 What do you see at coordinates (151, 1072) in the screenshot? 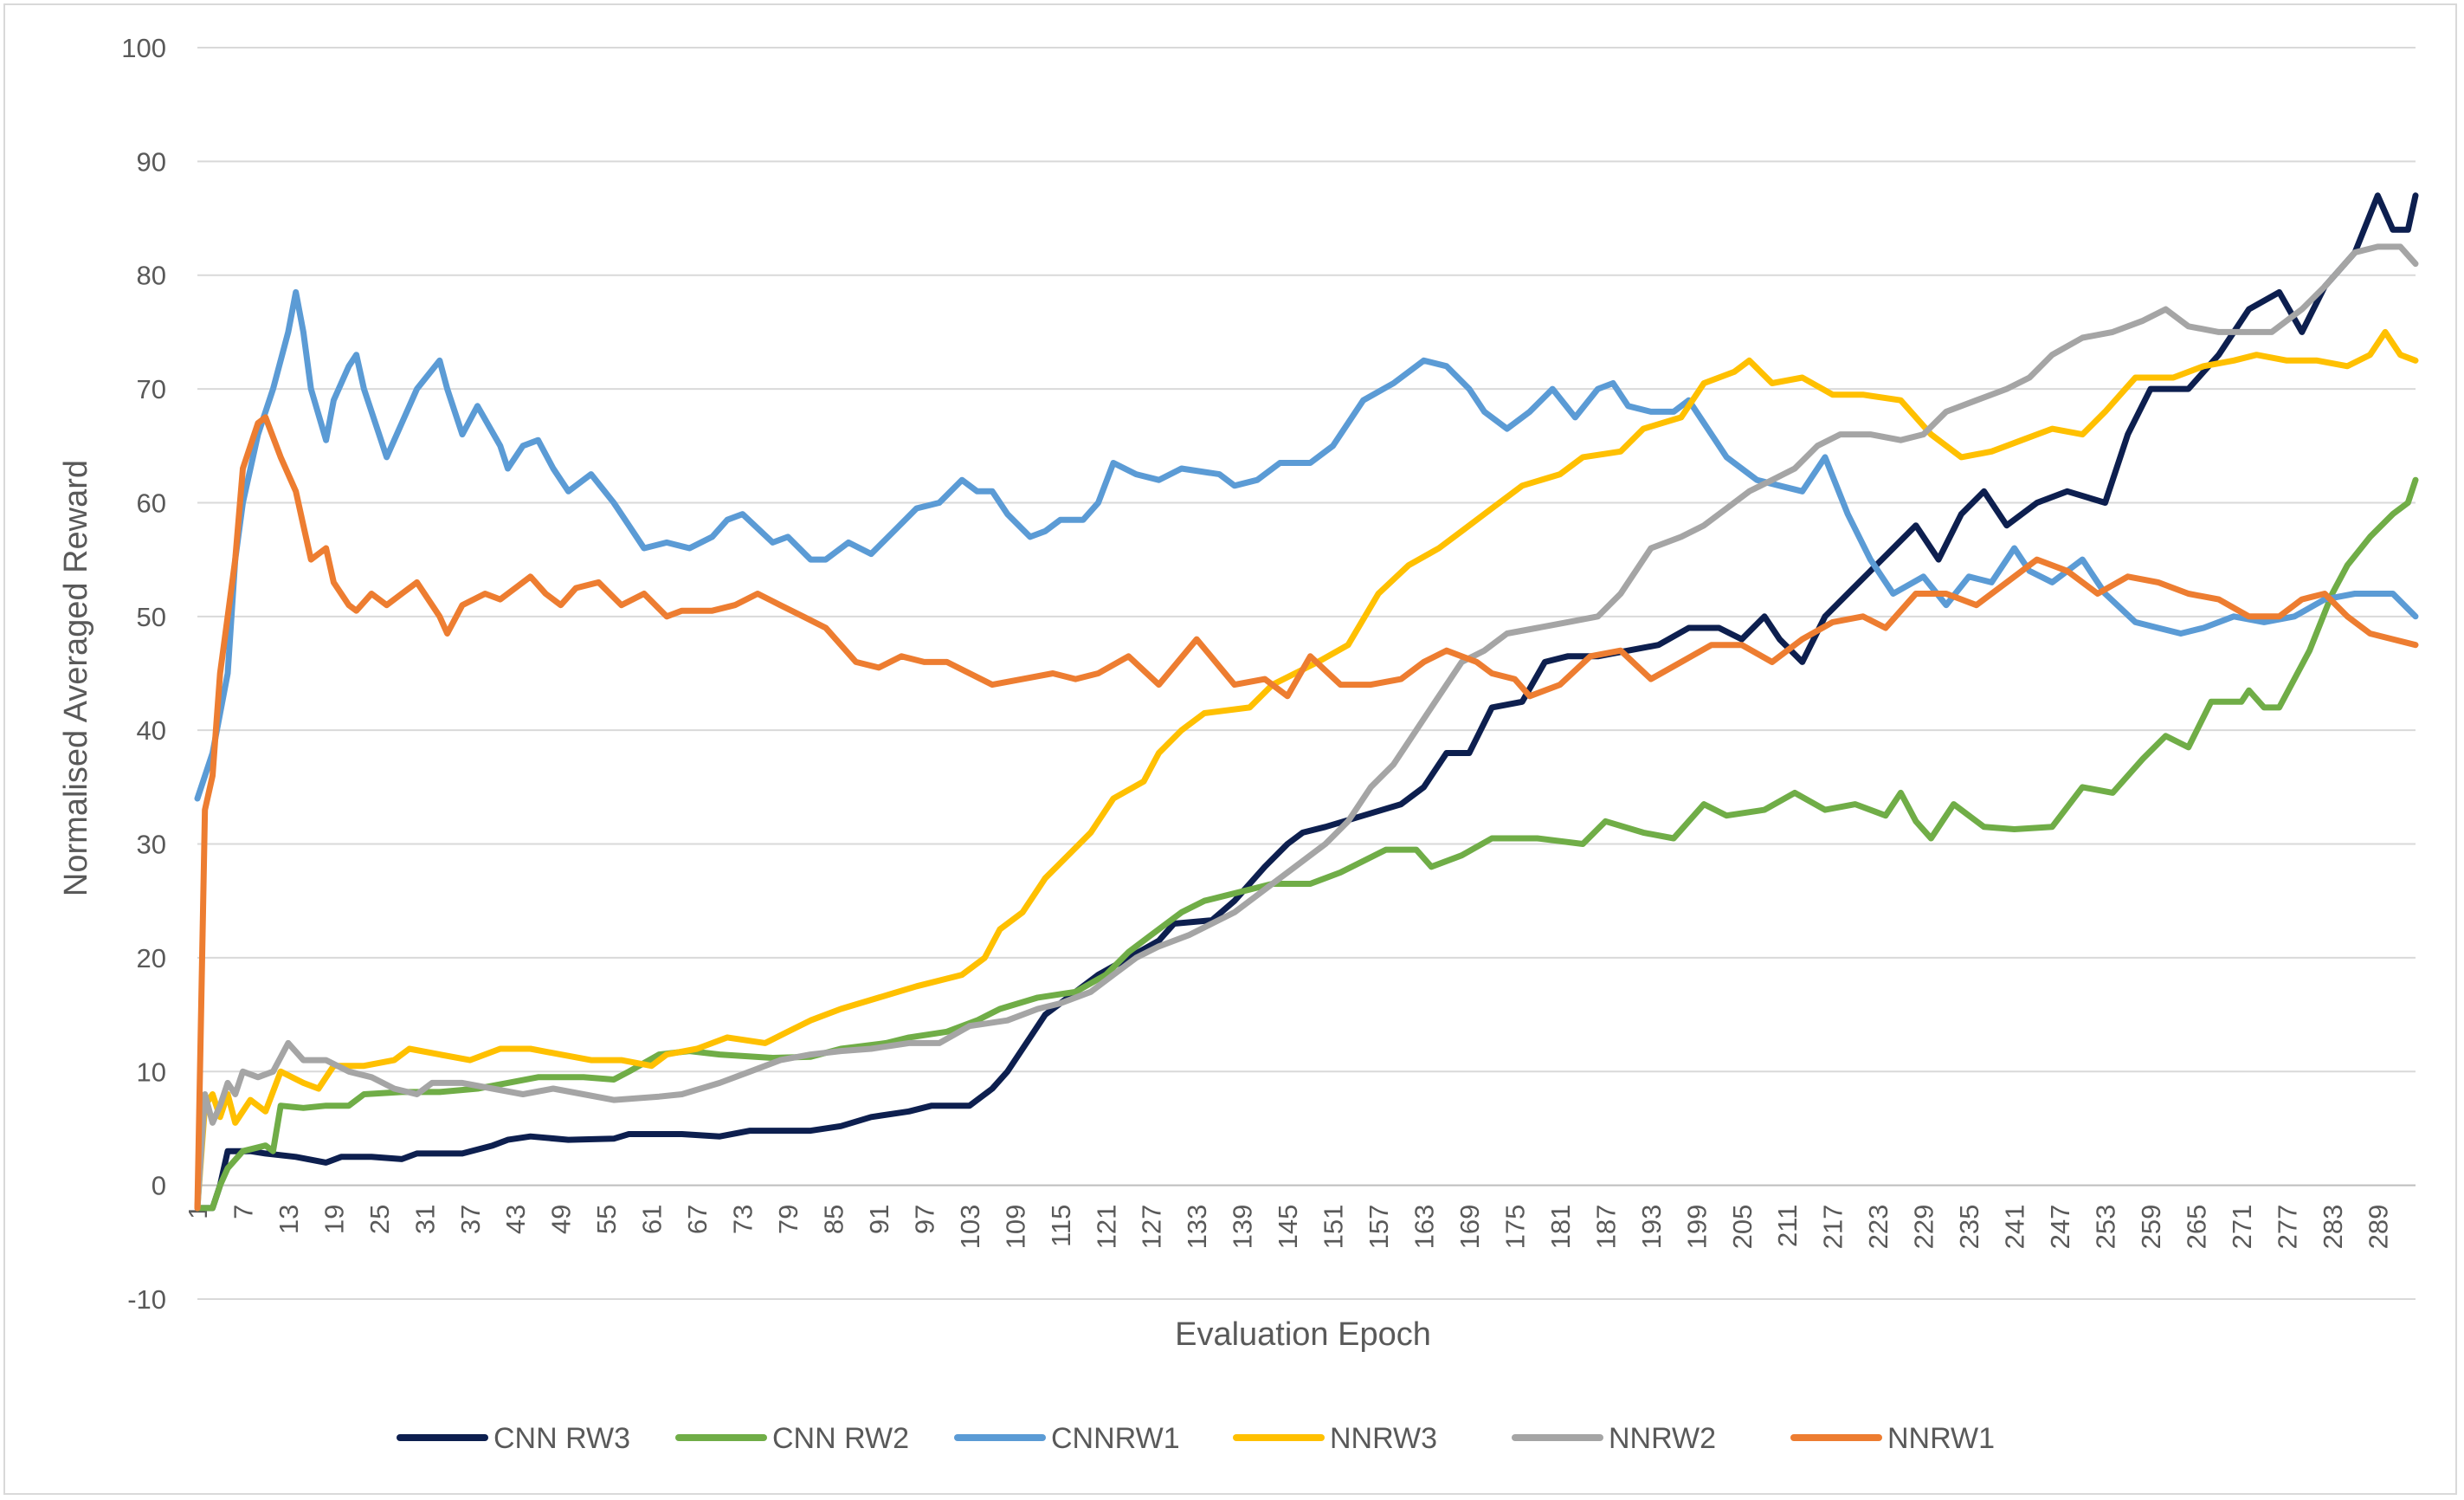
I see `y-tick-label: 10` at bounding box center [151, 1072].